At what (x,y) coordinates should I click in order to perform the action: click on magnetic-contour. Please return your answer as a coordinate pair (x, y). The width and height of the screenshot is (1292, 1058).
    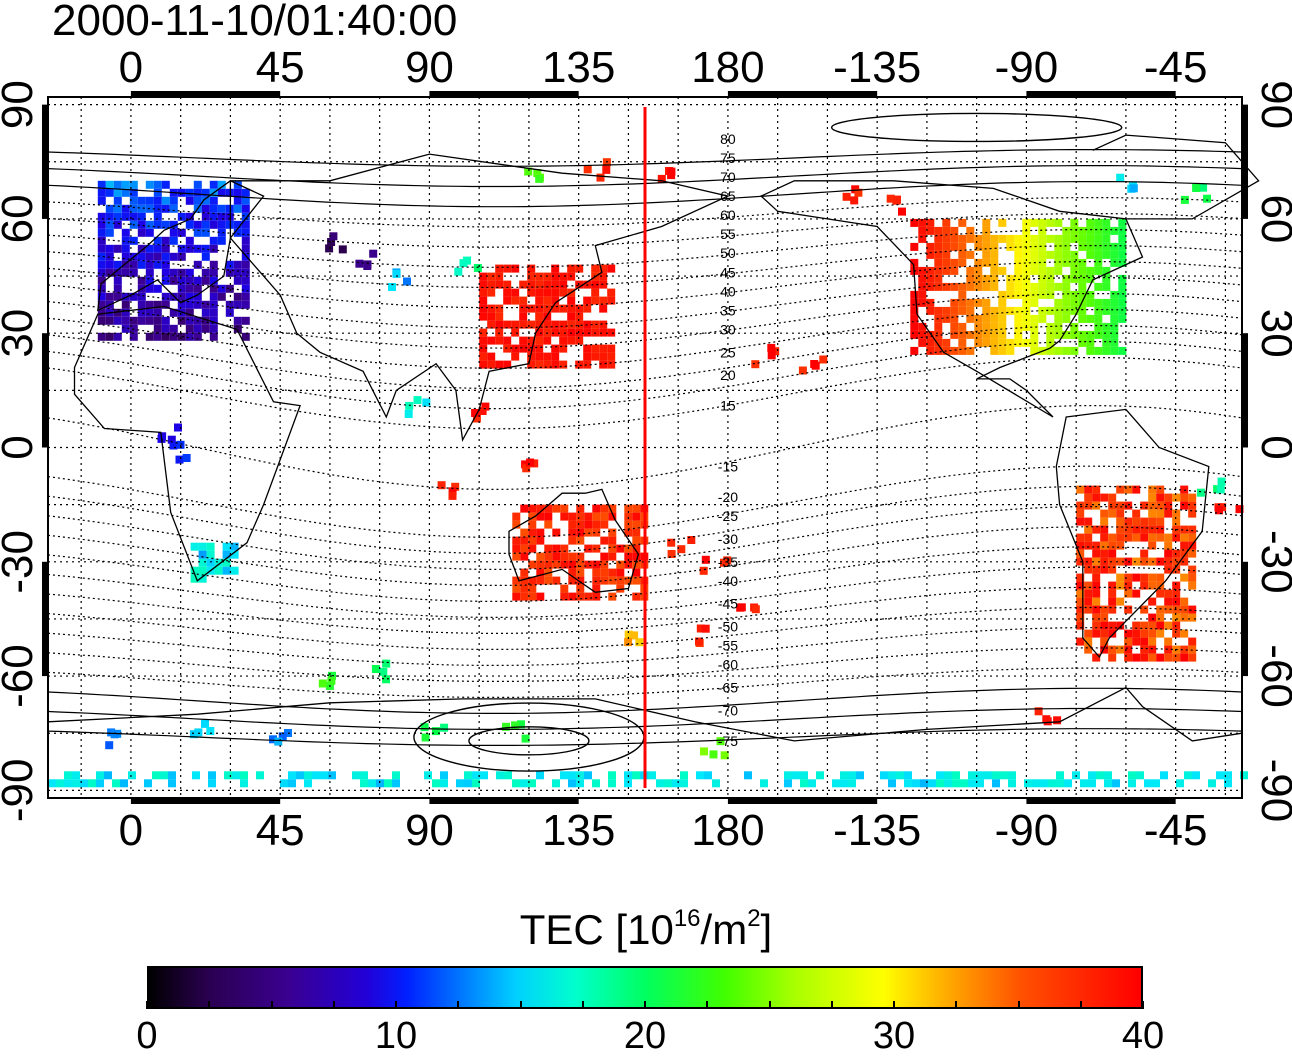
    Looking at the image, I should click on (645, 212).